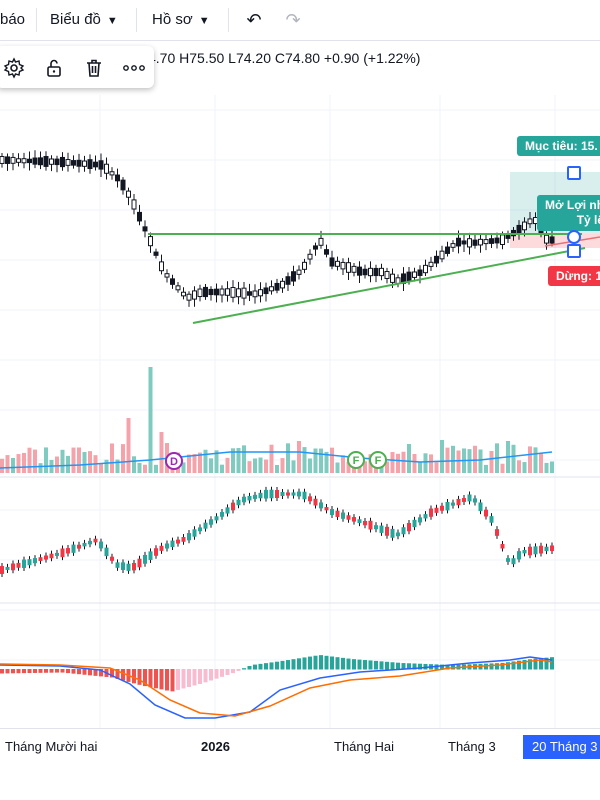 The width and height of the screenshot is (600, 800). What do you see at coordinates (574, 237) in the screenshot?
I see `entry-handle` at bounding box center [574, 237].